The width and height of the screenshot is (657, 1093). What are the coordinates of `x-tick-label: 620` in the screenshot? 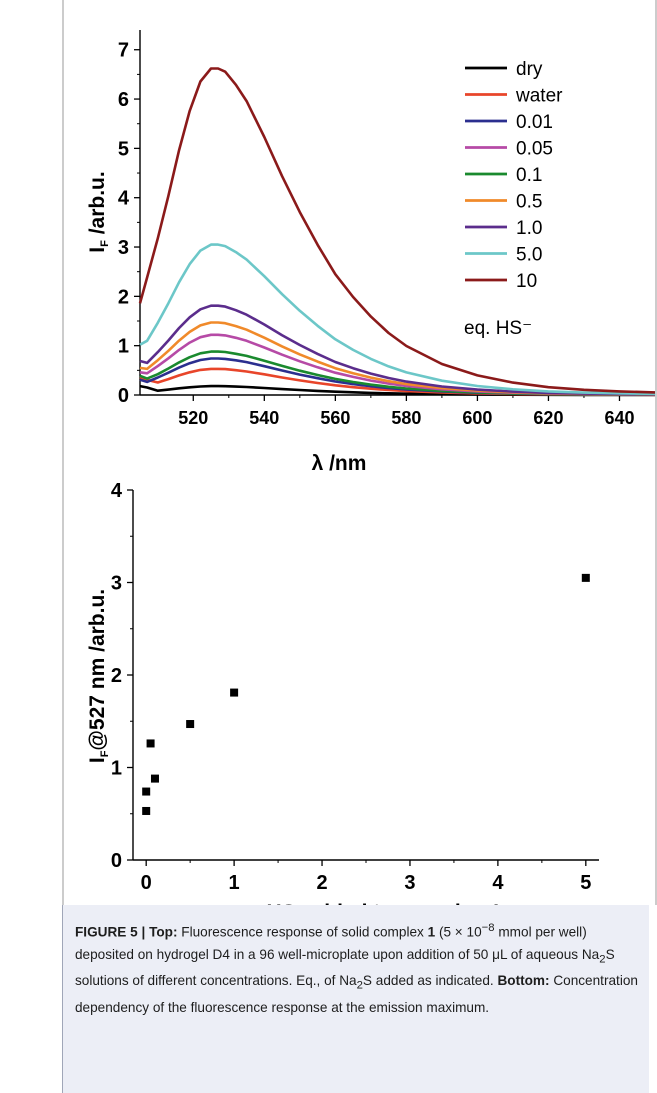 It's located at (548, 418).